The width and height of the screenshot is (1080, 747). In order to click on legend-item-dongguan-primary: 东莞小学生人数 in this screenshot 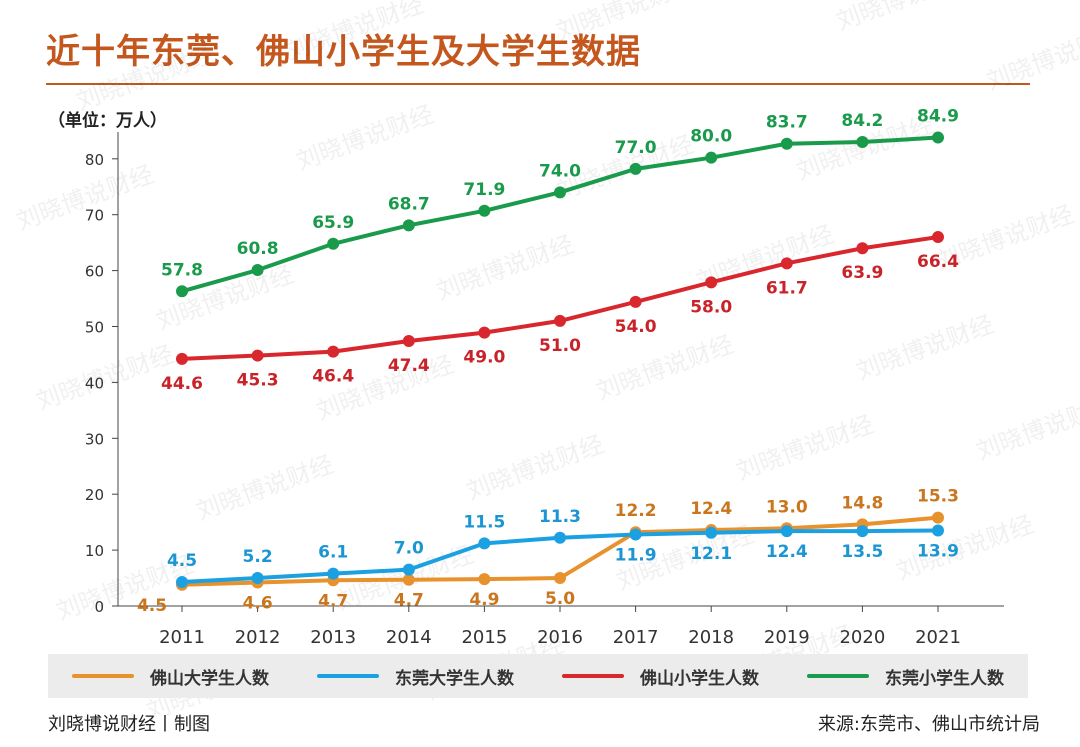, I will do `click(905, 676)`.